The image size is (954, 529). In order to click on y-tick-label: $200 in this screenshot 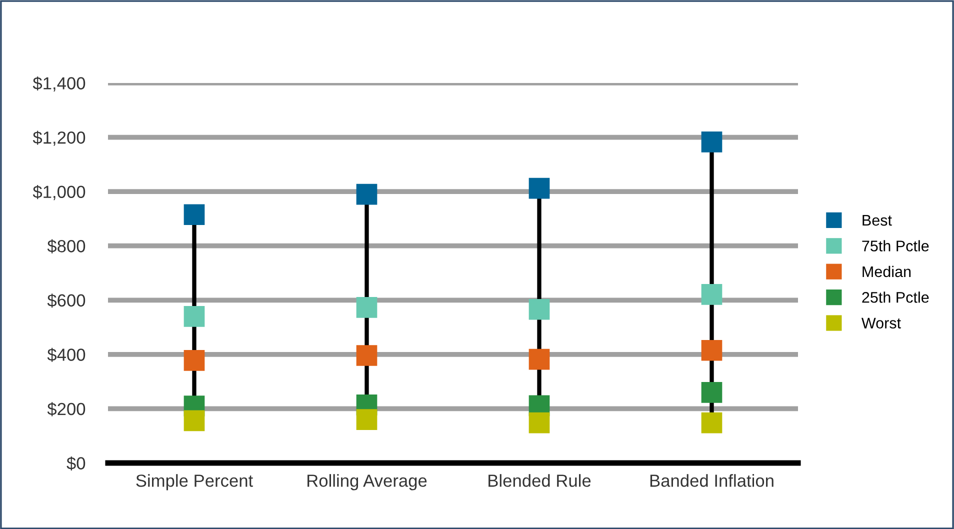, I will do `click(66, 409)`.